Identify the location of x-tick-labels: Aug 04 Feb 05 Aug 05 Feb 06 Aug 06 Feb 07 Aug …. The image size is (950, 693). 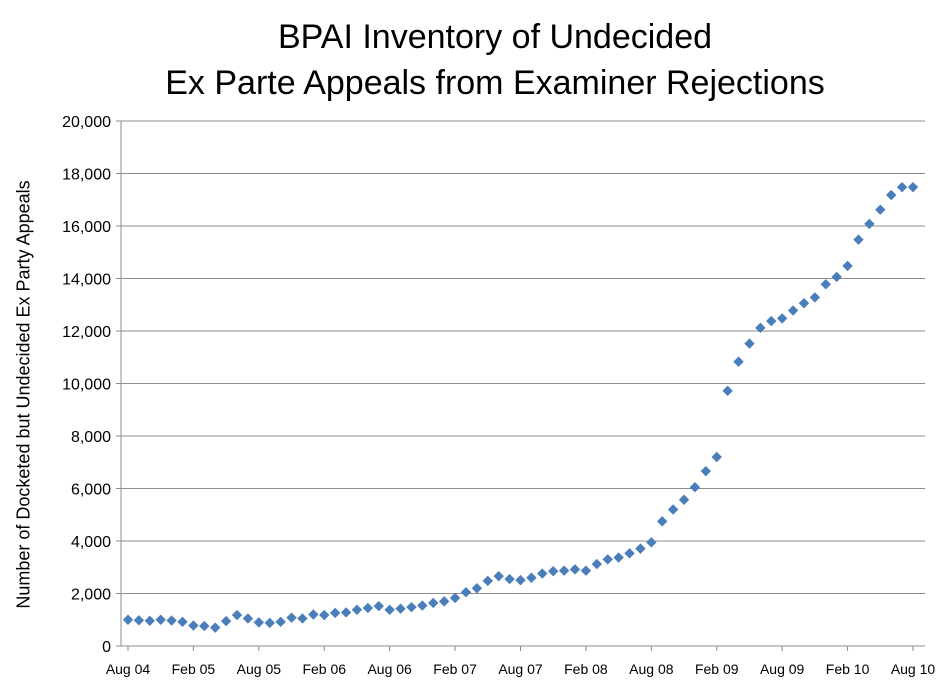
(521, 669).